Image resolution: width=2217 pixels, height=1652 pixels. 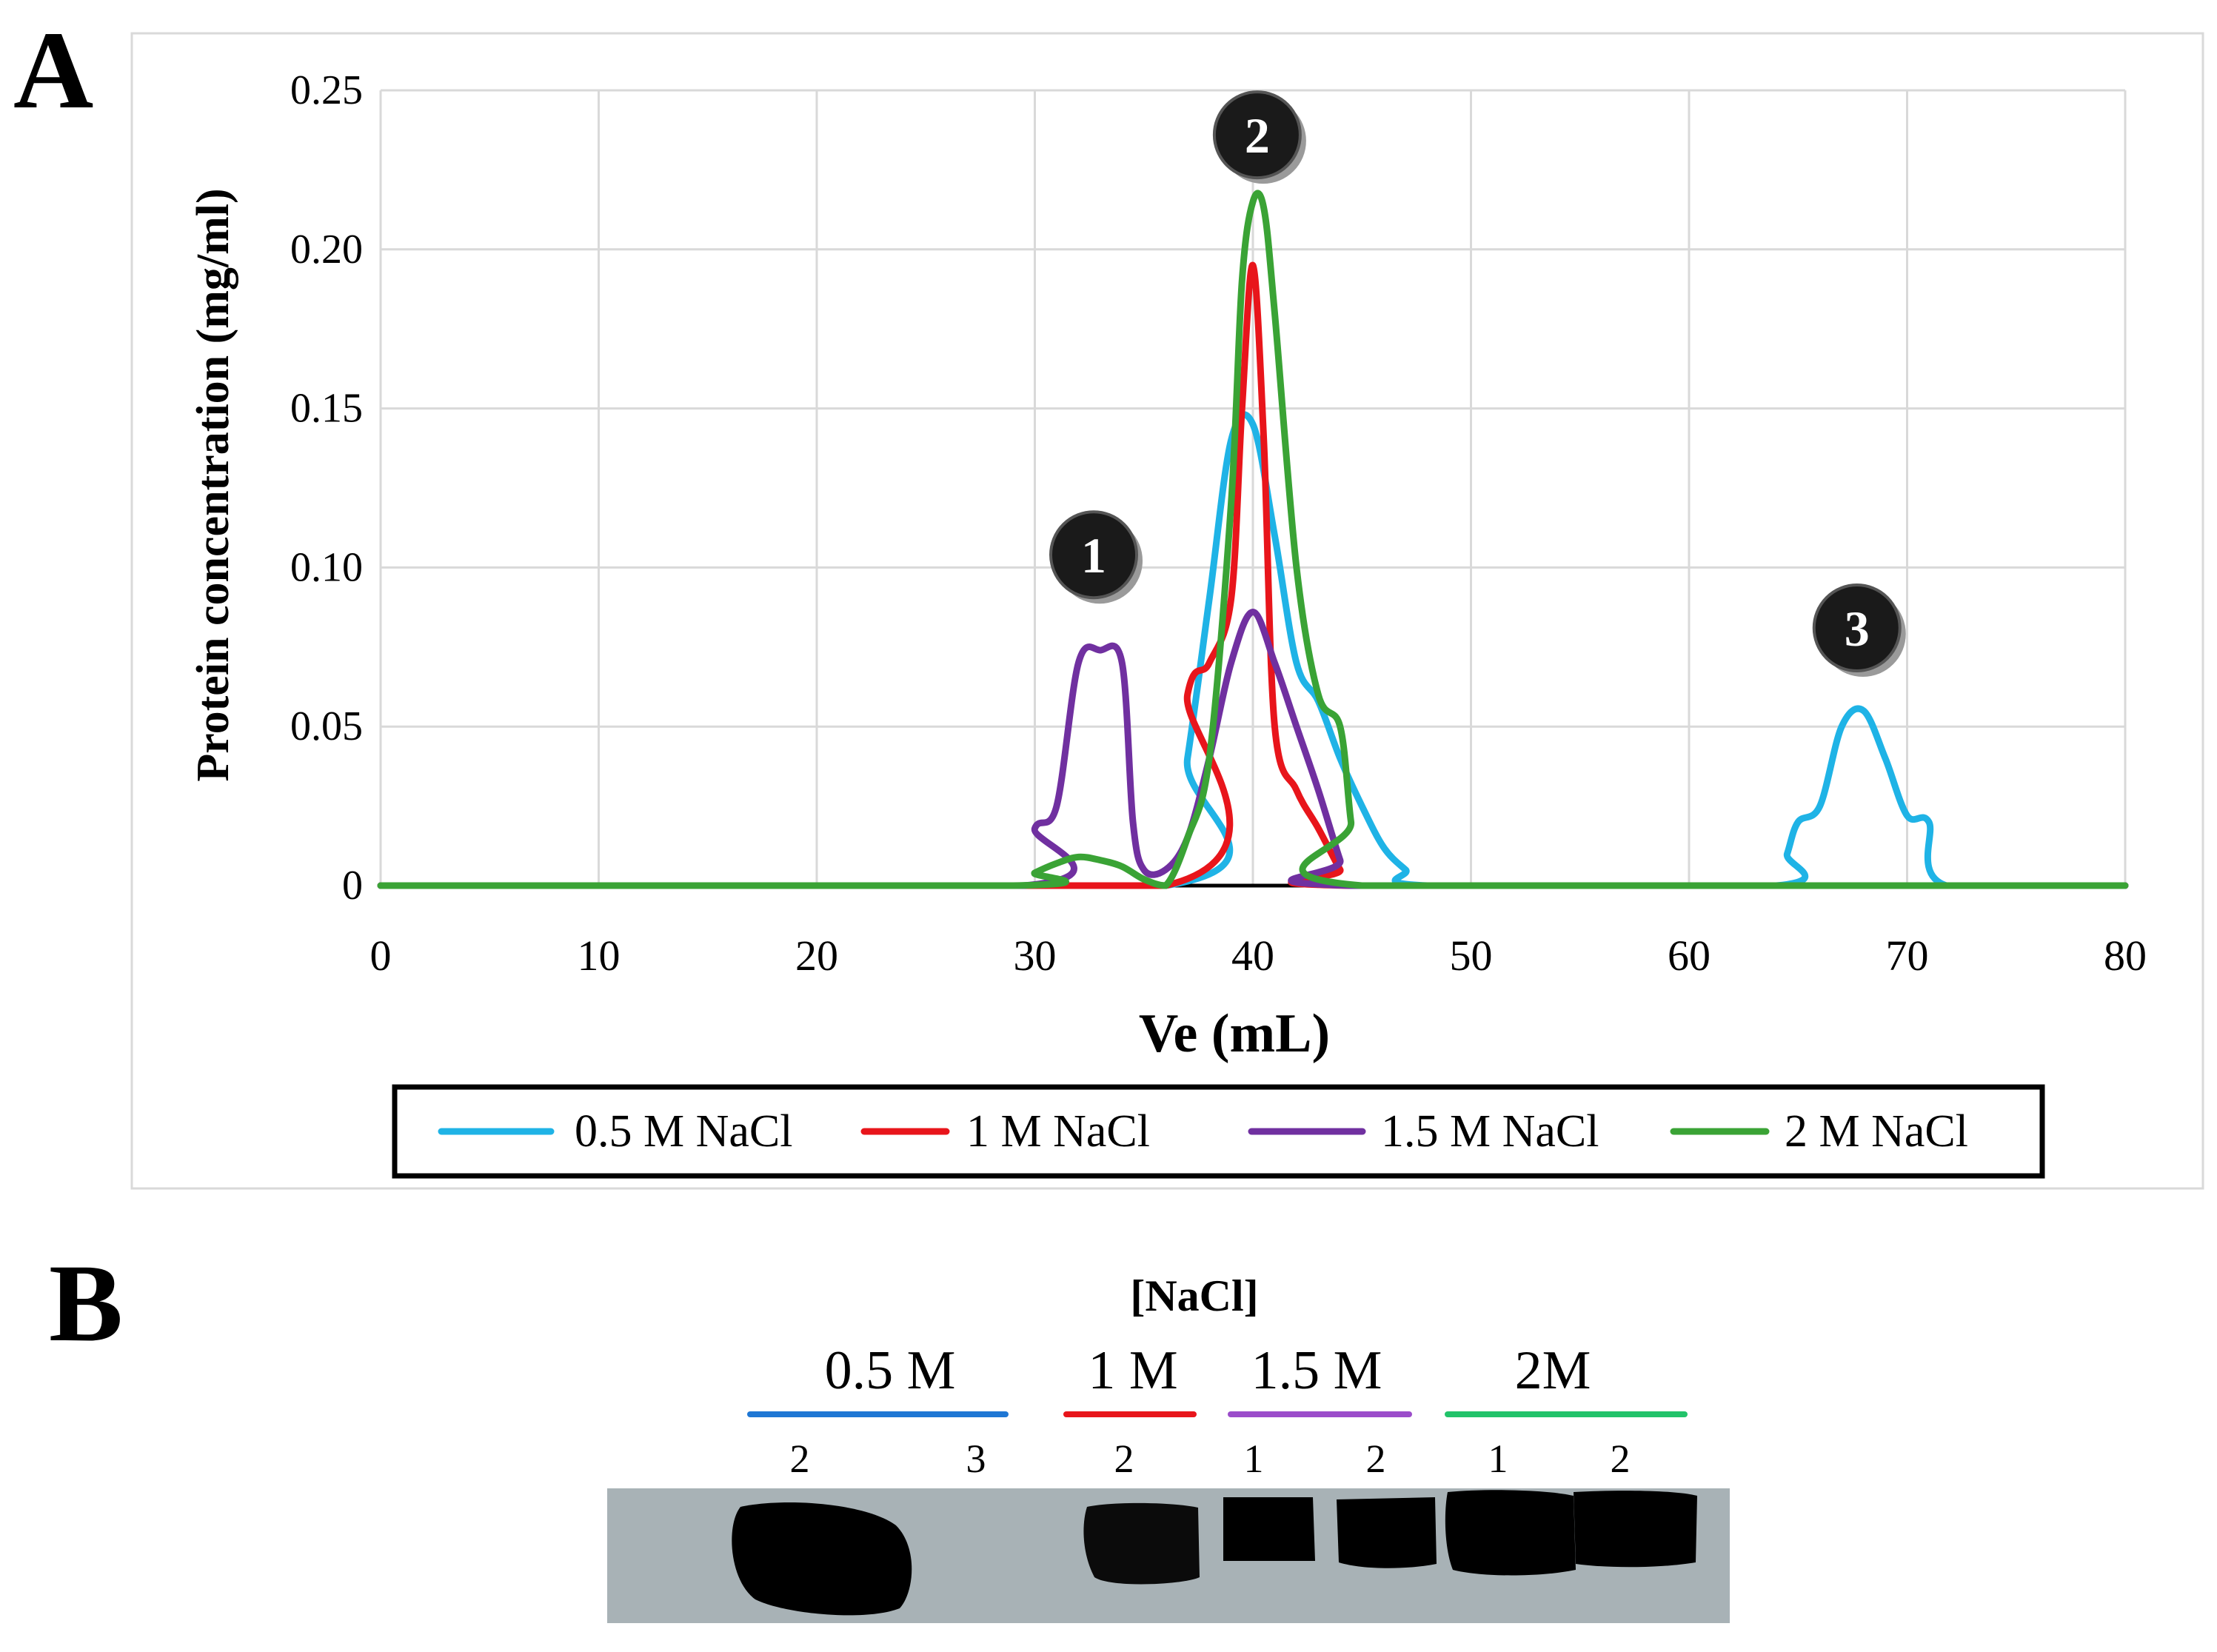 What do you see at coordinates (1214, 1553) in the screenshot?
I see `blot-bands` at bounding box center [1214, 1553].